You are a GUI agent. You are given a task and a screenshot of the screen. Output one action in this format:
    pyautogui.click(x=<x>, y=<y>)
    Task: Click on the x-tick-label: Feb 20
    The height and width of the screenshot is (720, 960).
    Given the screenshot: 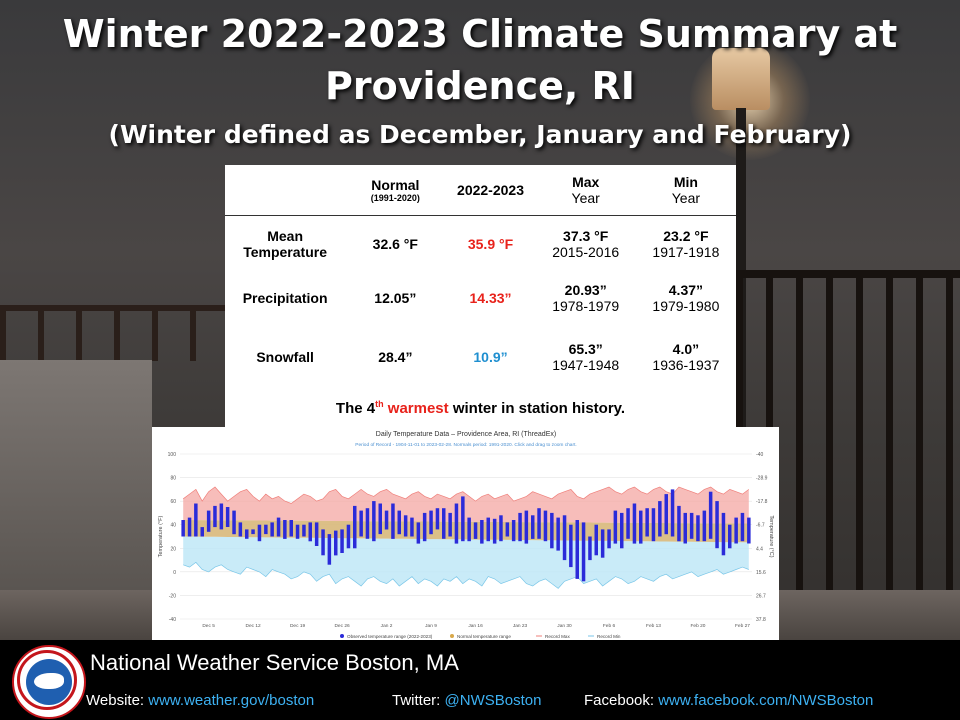 What is the action you would take?
    pyautogui.click(x=698, y=626)
    